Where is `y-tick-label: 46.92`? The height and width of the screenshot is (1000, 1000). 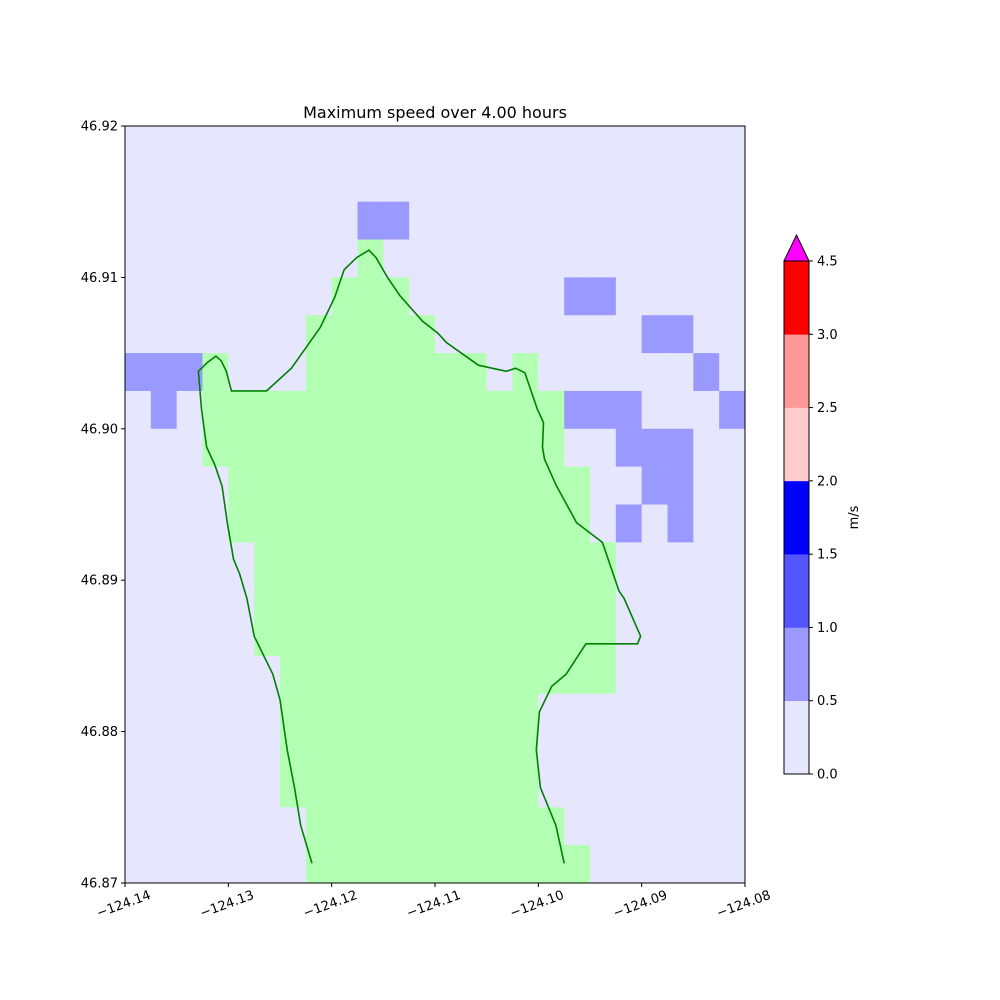 y-tick-label: 46.92 is located at coordinates (99, 127).